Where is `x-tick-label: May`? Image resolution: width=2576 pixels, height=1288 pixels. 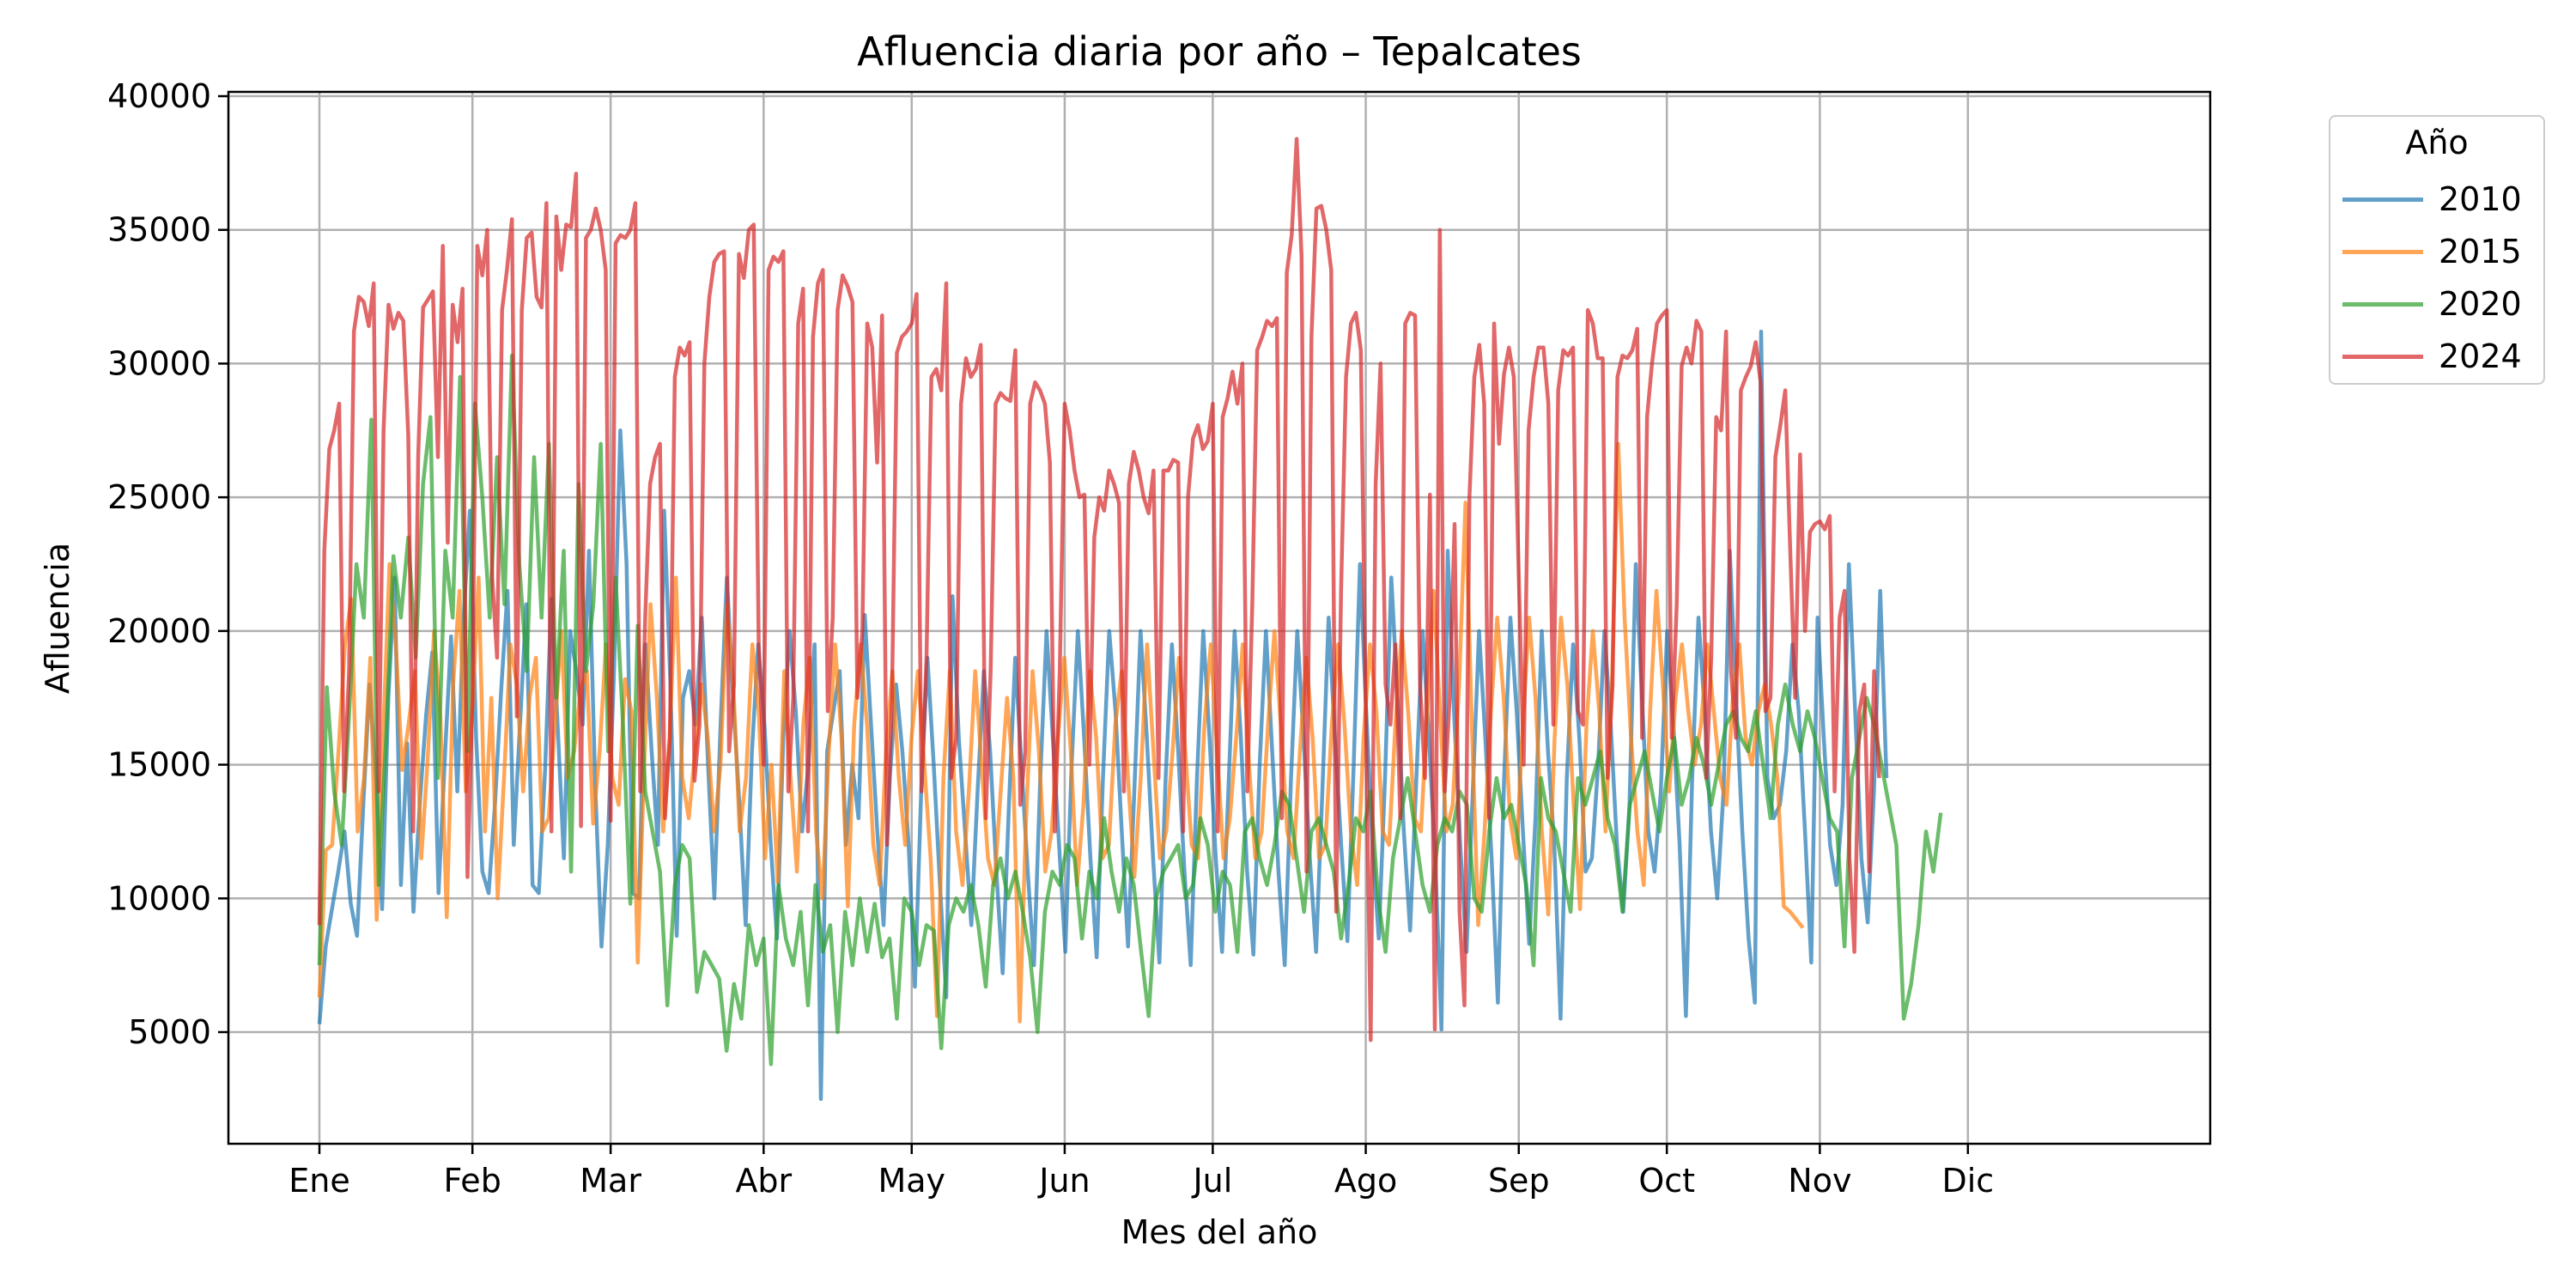 x-tick-label: May is located at coordinates (911, 1181).